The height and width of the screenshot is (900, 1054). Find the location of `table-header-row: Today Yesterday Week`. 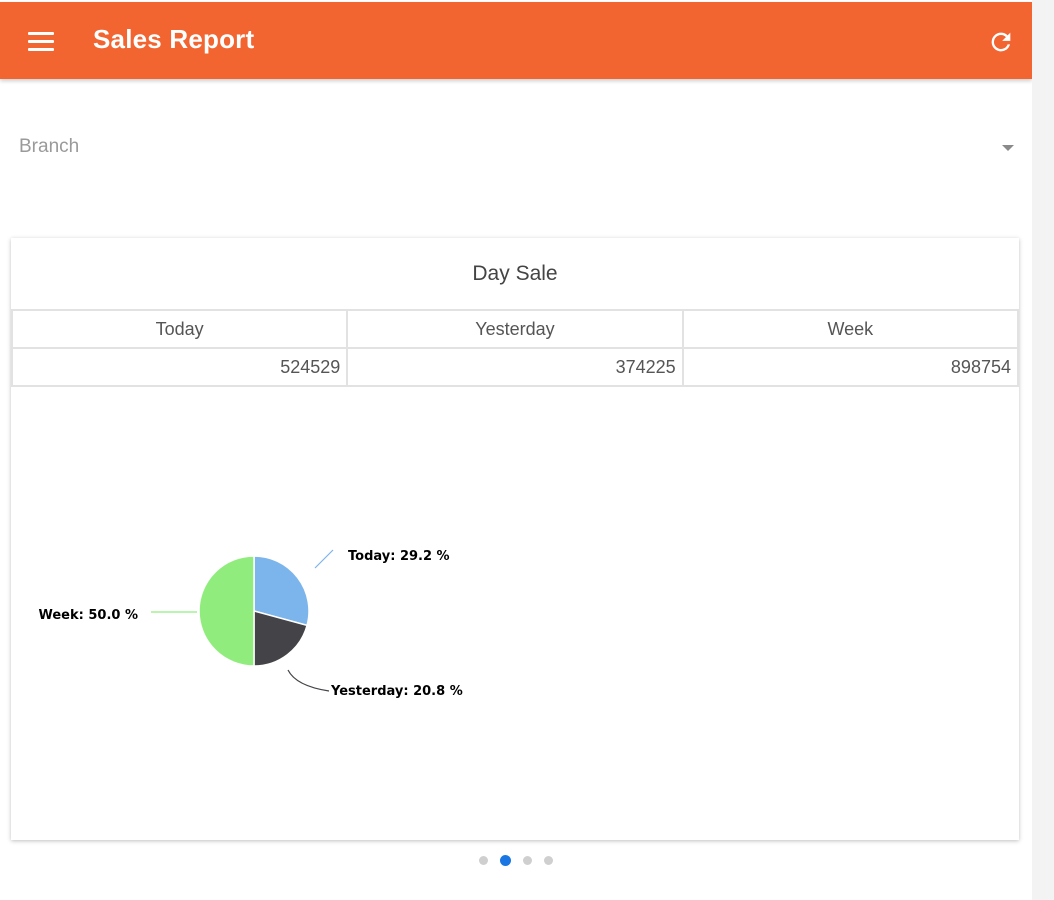

table-header-row: Today Yesterday Week is located at coordinates (515, 329).